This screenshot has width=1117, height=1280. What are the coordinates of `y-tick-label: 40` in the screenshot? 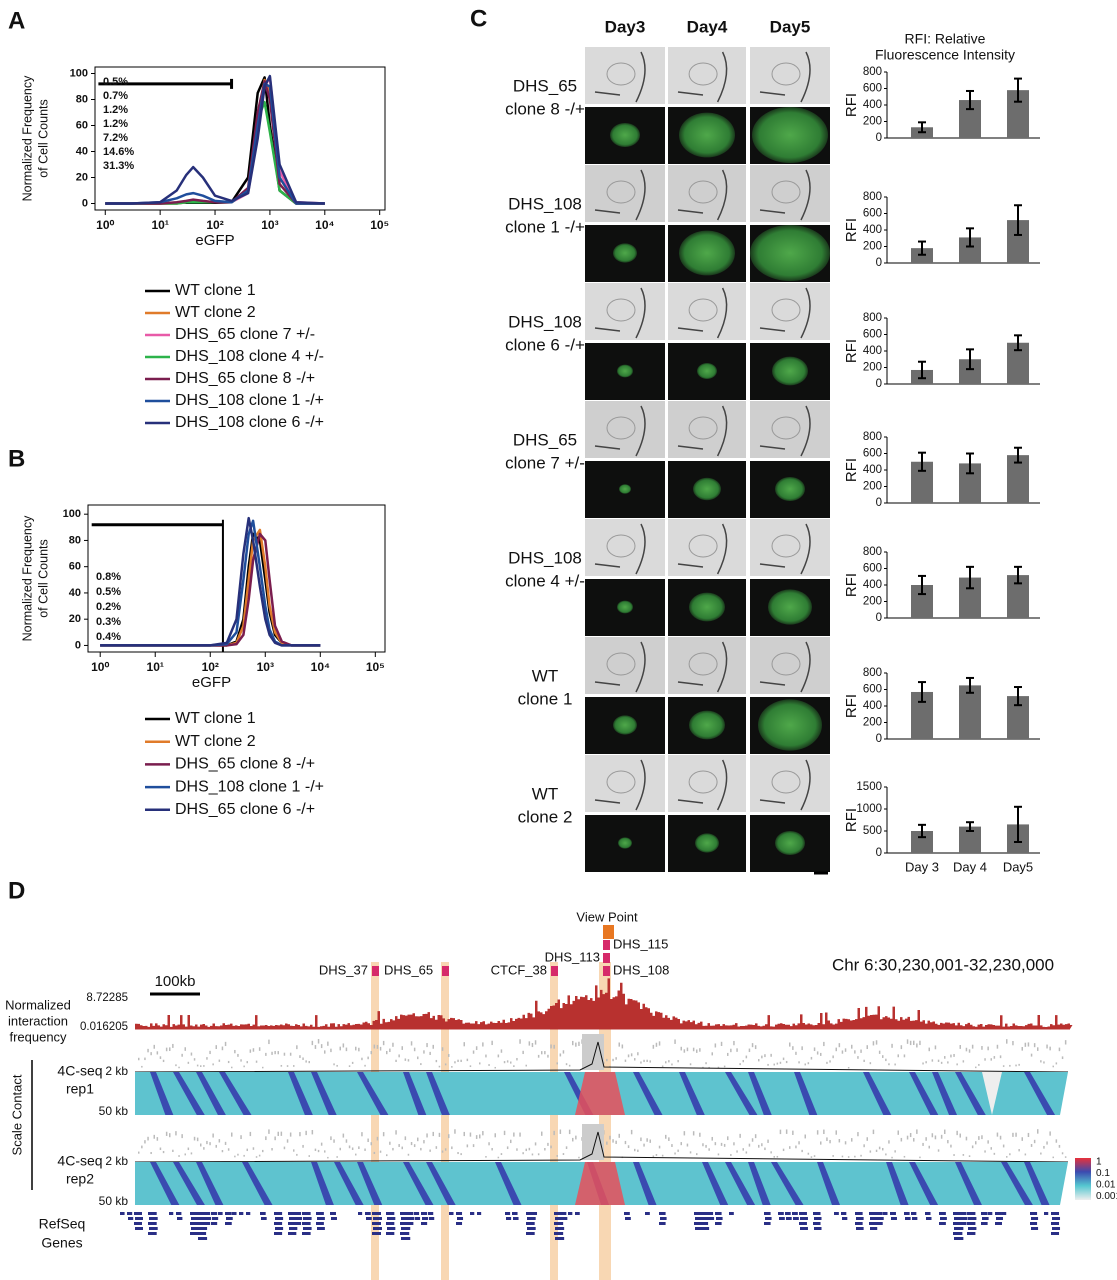 It's located at (75, 593).